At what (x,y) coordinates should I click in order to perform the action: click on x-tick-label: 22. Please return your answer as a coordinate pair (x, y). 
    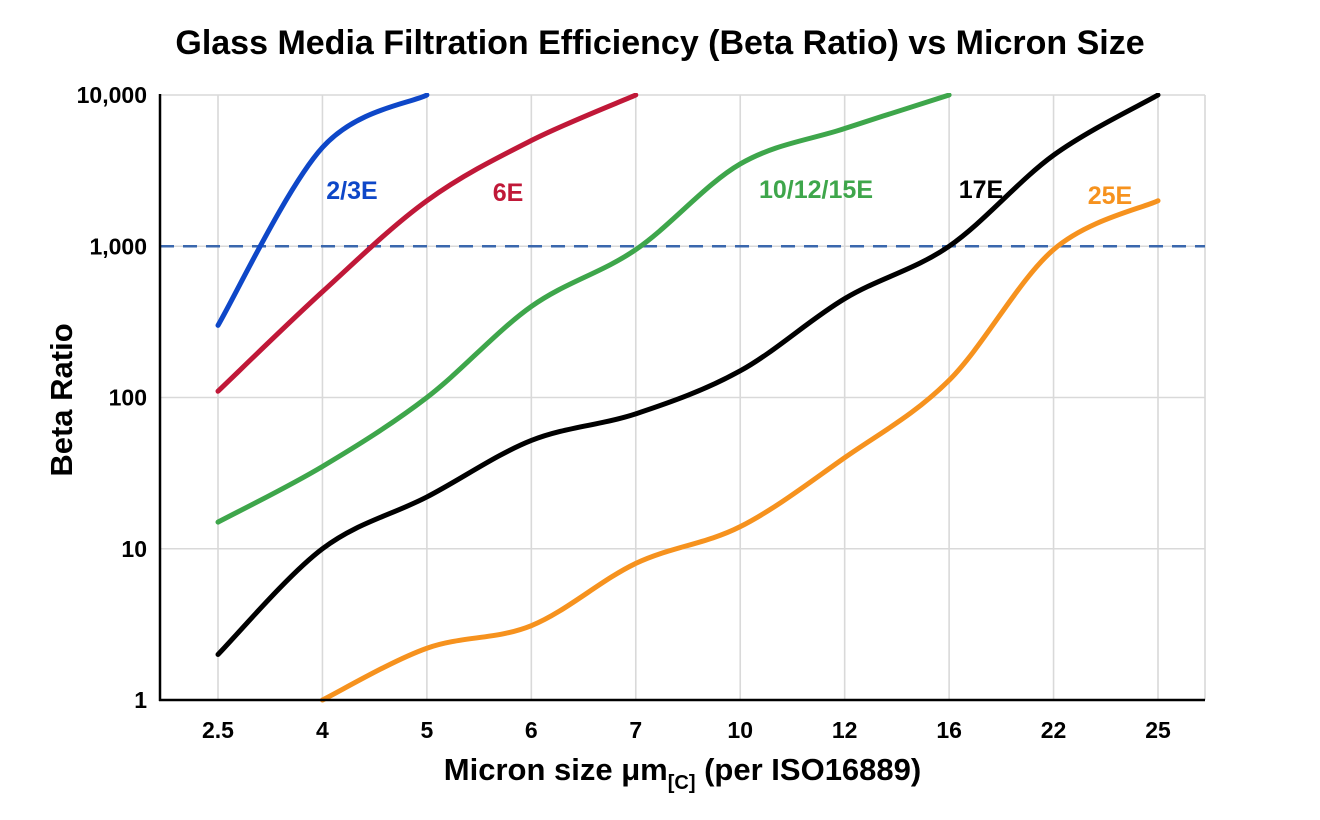
    Looking at the image, I should click on (1054, 730).